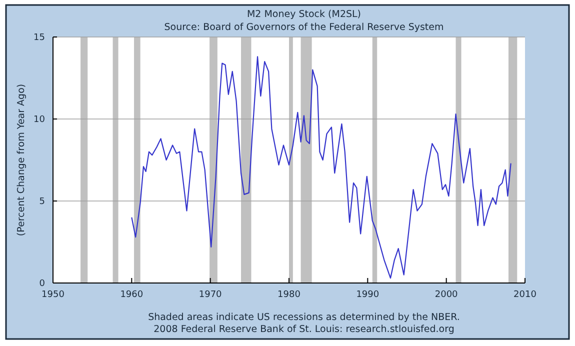  Describe the element at coordinates (132, 295) in the screenshot. I see `x-tick-label: 1960` at that location.